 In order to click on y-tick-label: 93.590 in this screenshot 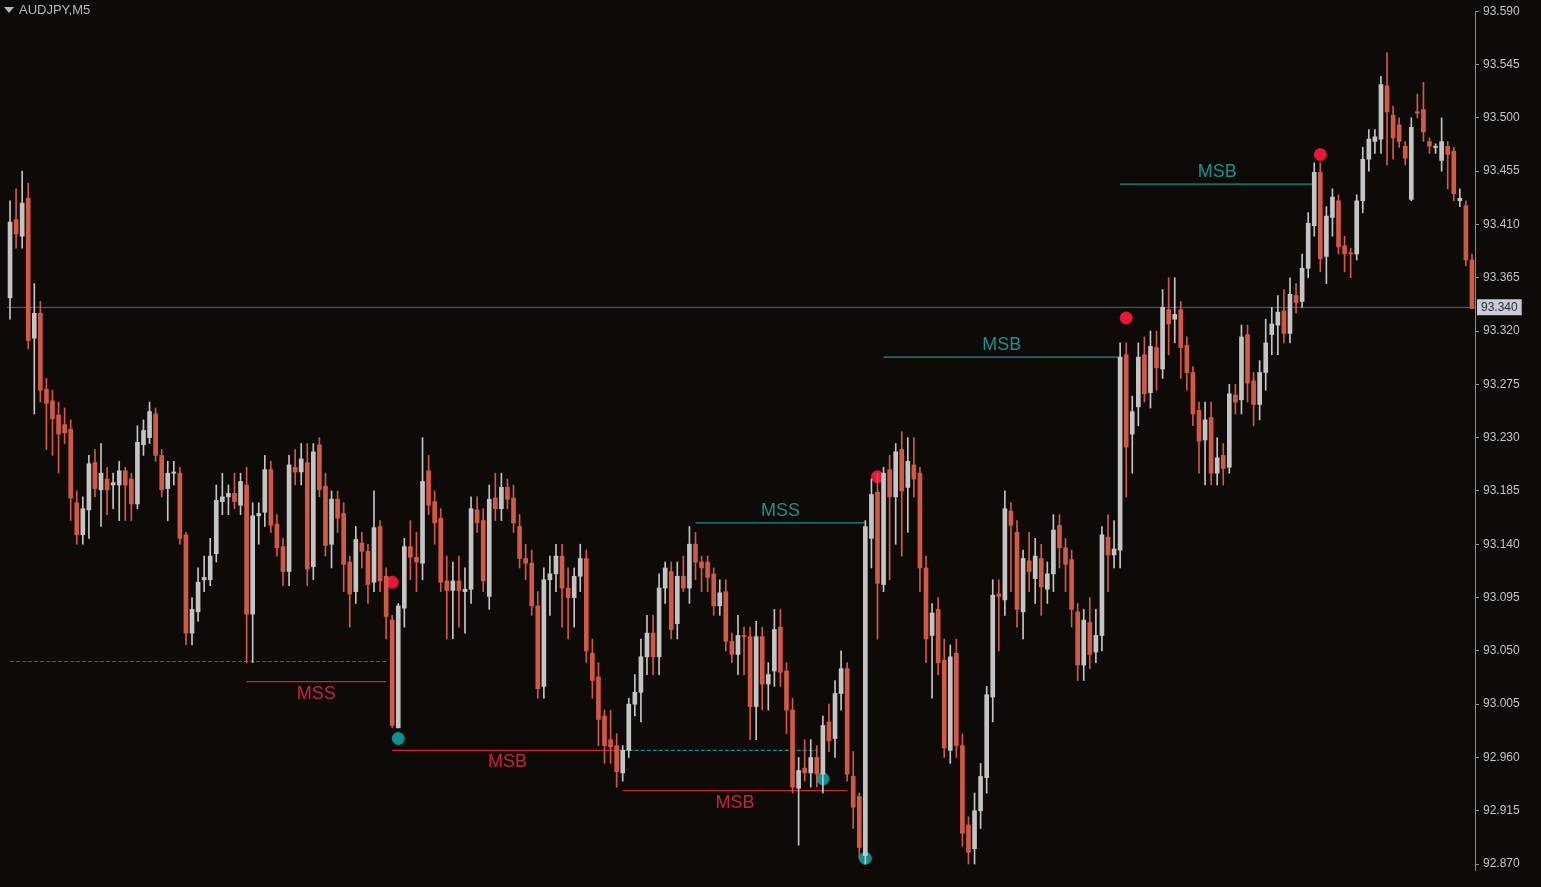, I will do `click(1502, 10)`.